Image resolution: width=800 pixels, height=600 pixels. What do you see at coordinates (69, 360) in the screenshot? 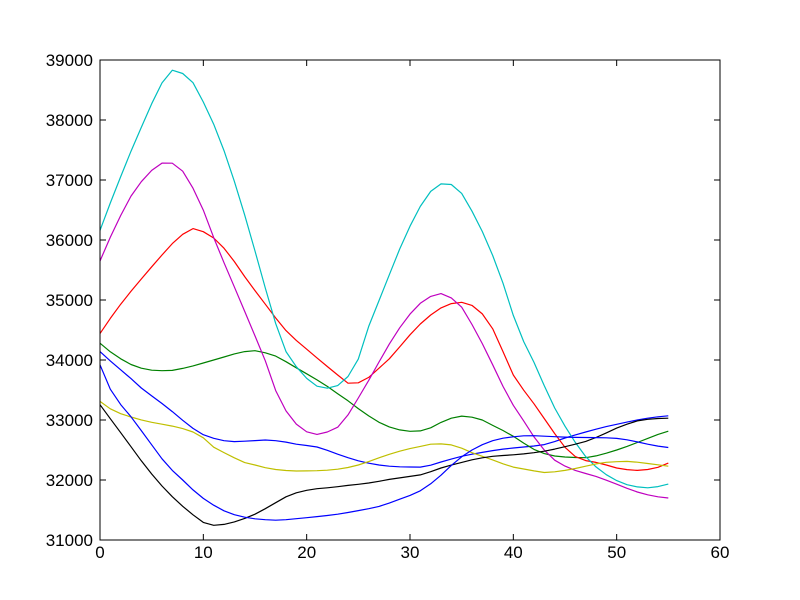
I see `svg-text: 34000` at bounding box center [69, 360].